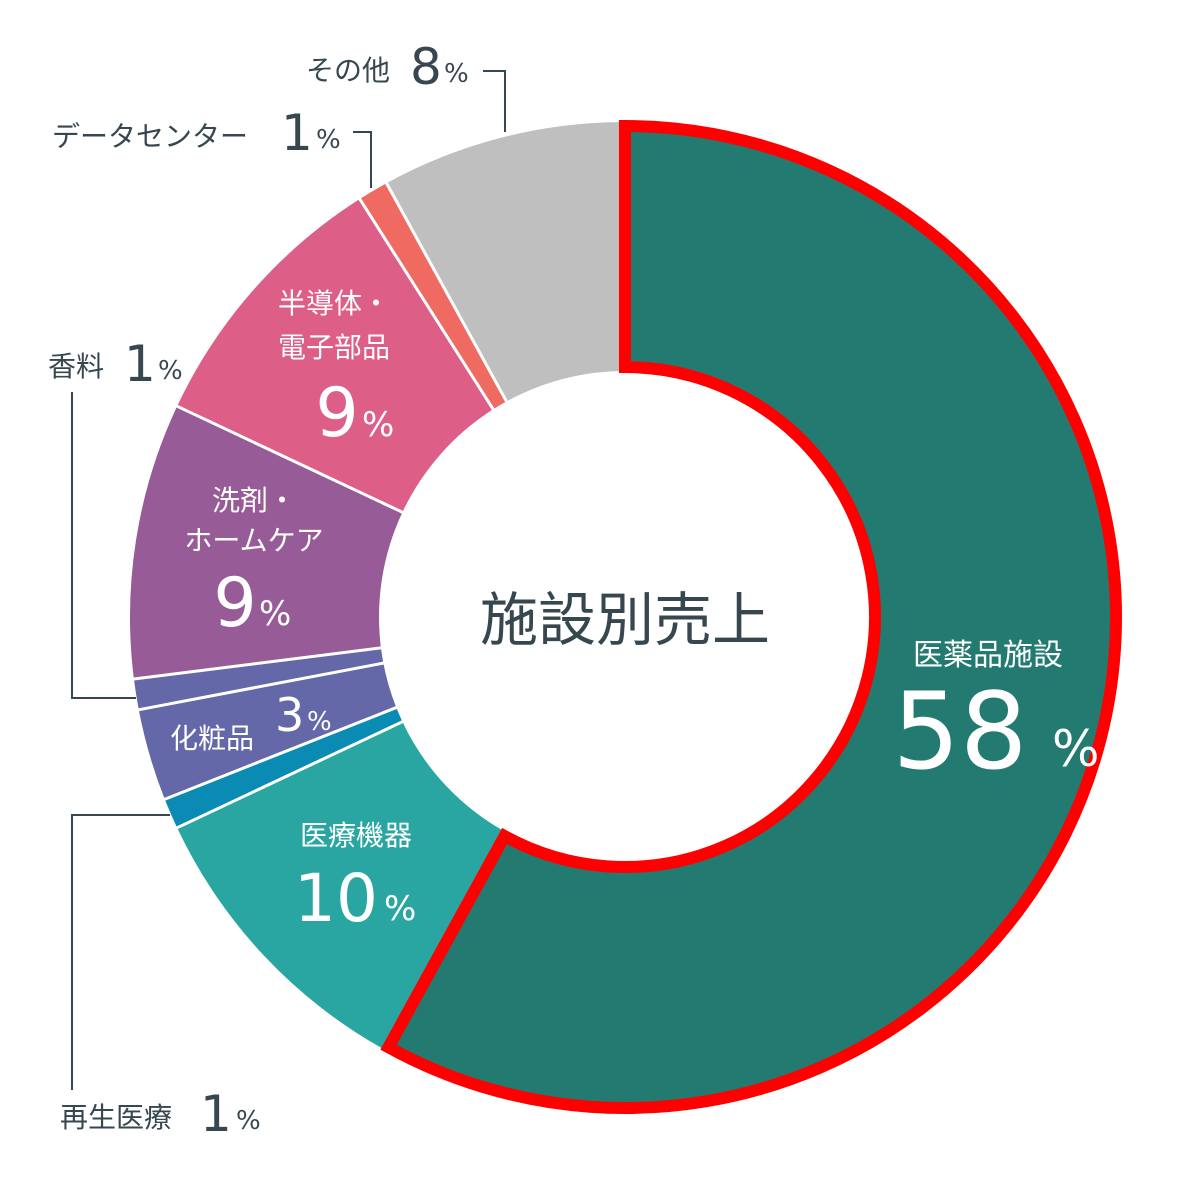 Image resolution: width=1200 pixels, height=1200 pixels. I want to click on leader-datacenter, so click(362, 159).